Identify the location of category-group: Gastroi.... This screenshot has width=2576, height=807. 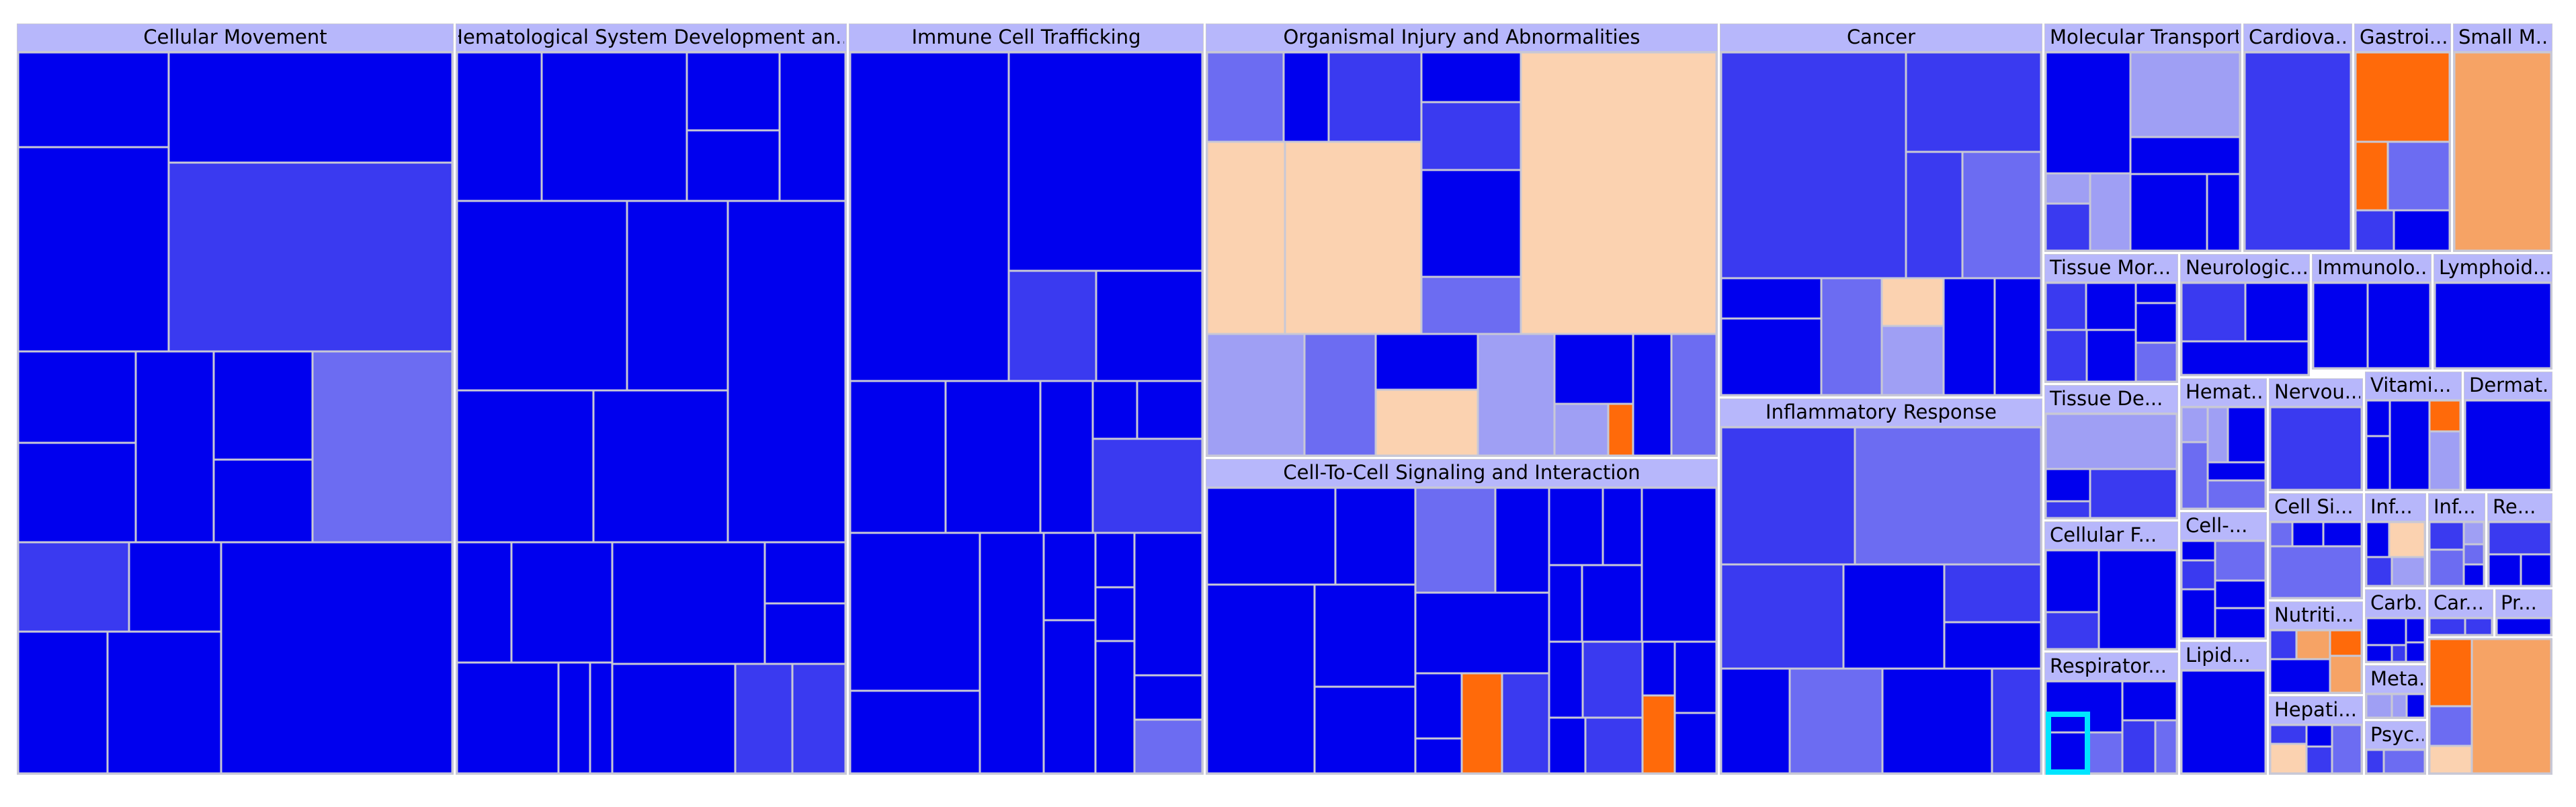
(2402, 138).